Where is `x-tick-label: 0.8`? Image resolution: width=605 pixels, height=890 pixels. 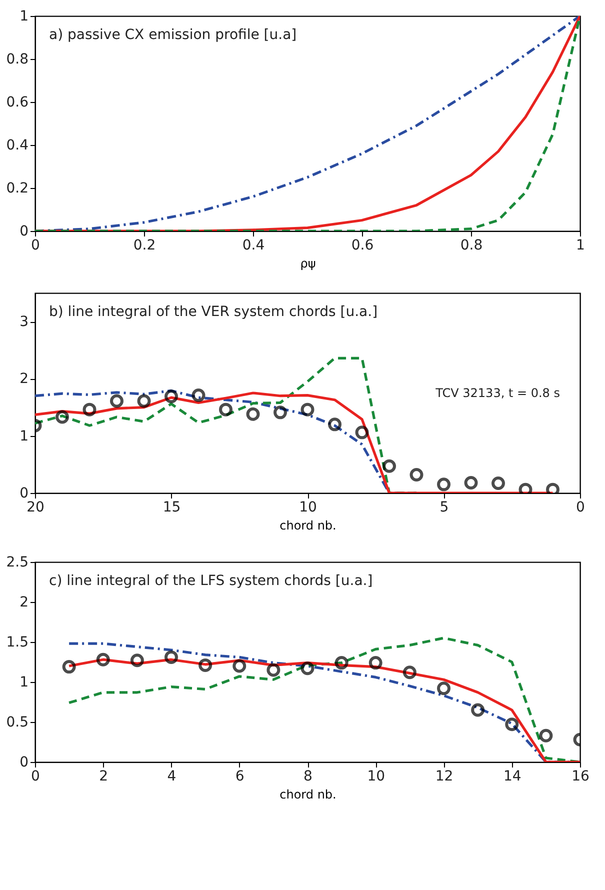
x-tick-label: 0.8 is located at coordinates (471, 246).